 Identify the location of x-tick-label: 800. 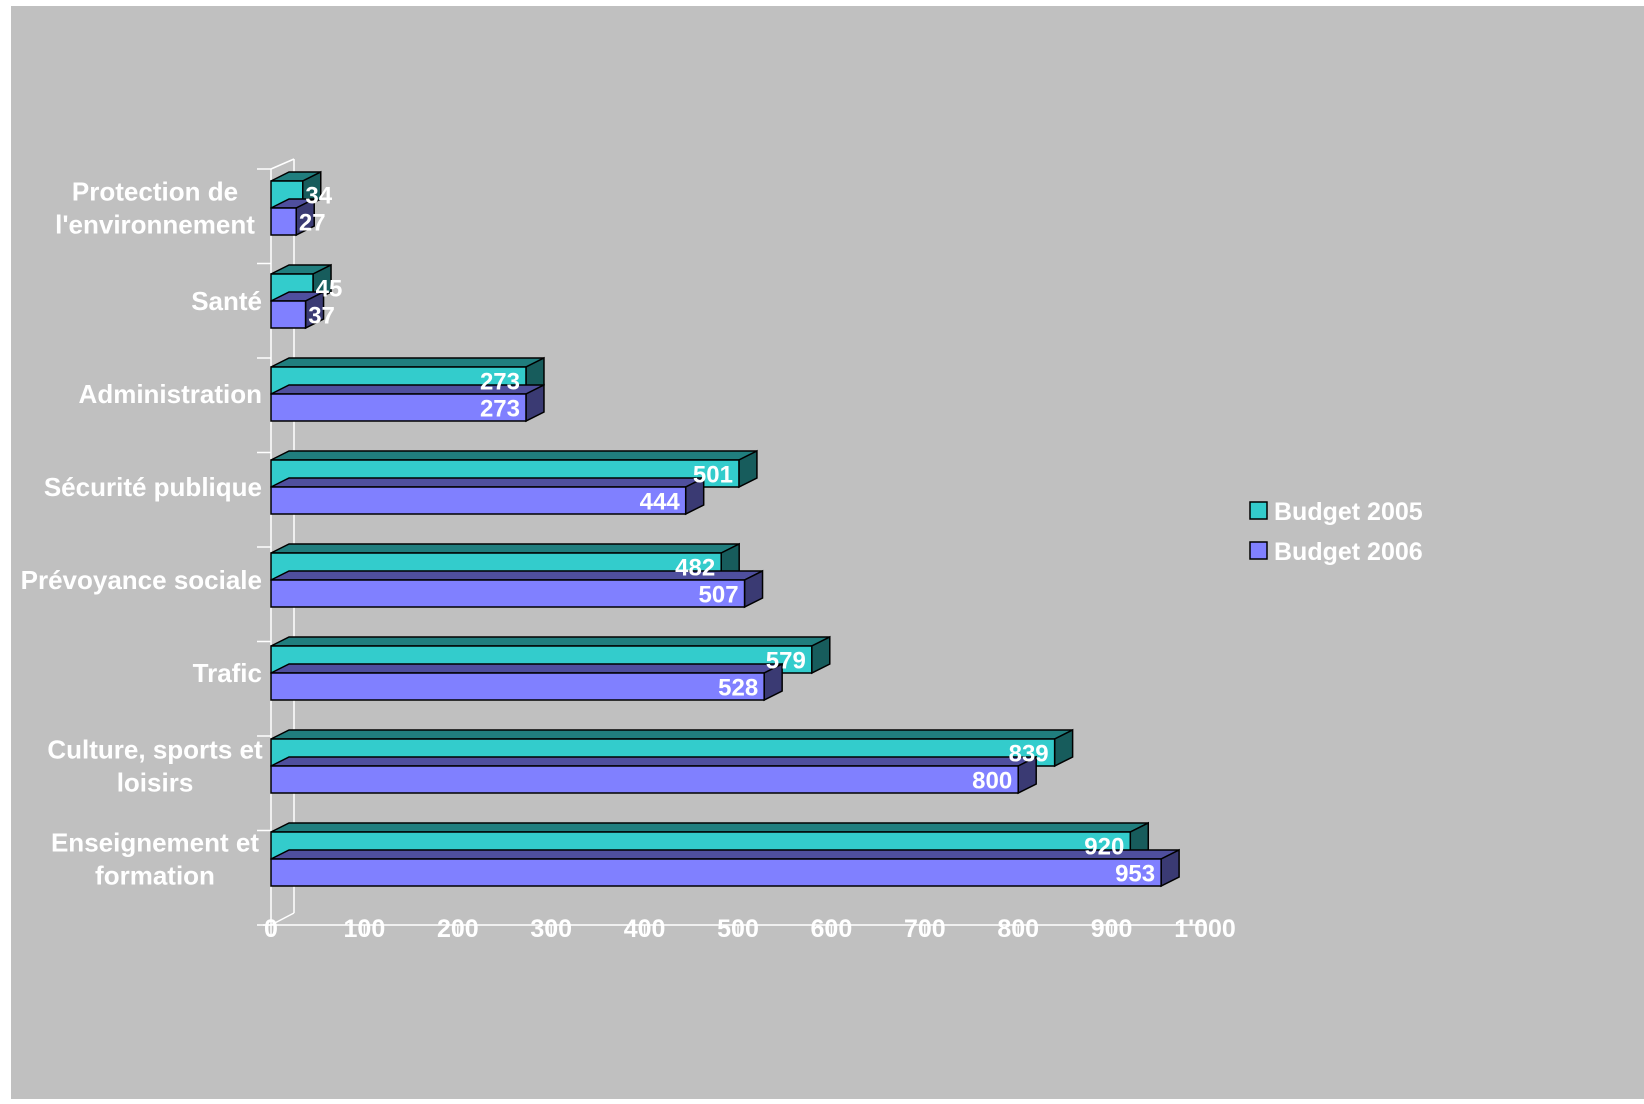
(1018, 929).